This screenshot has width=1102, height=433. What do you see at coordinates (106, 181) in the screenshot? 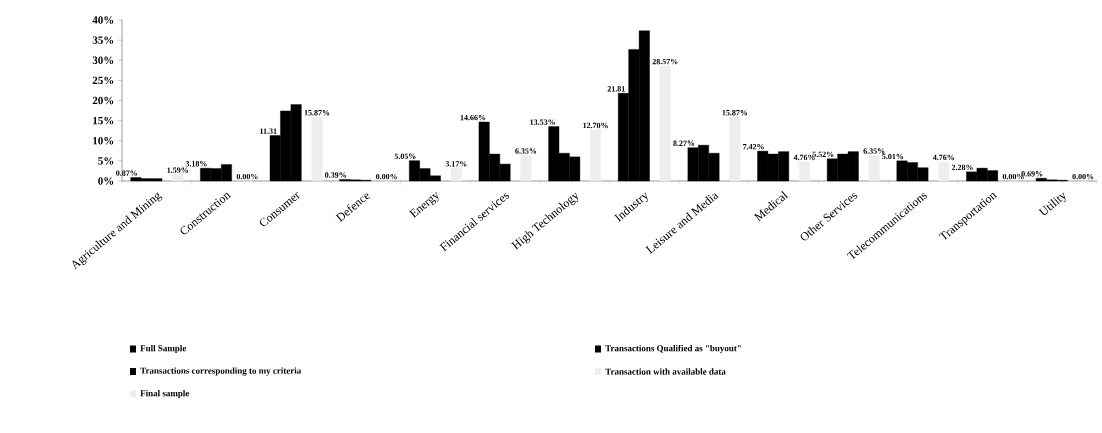
I see `y-tick-label: 0%` at bounding box center [106, 181].